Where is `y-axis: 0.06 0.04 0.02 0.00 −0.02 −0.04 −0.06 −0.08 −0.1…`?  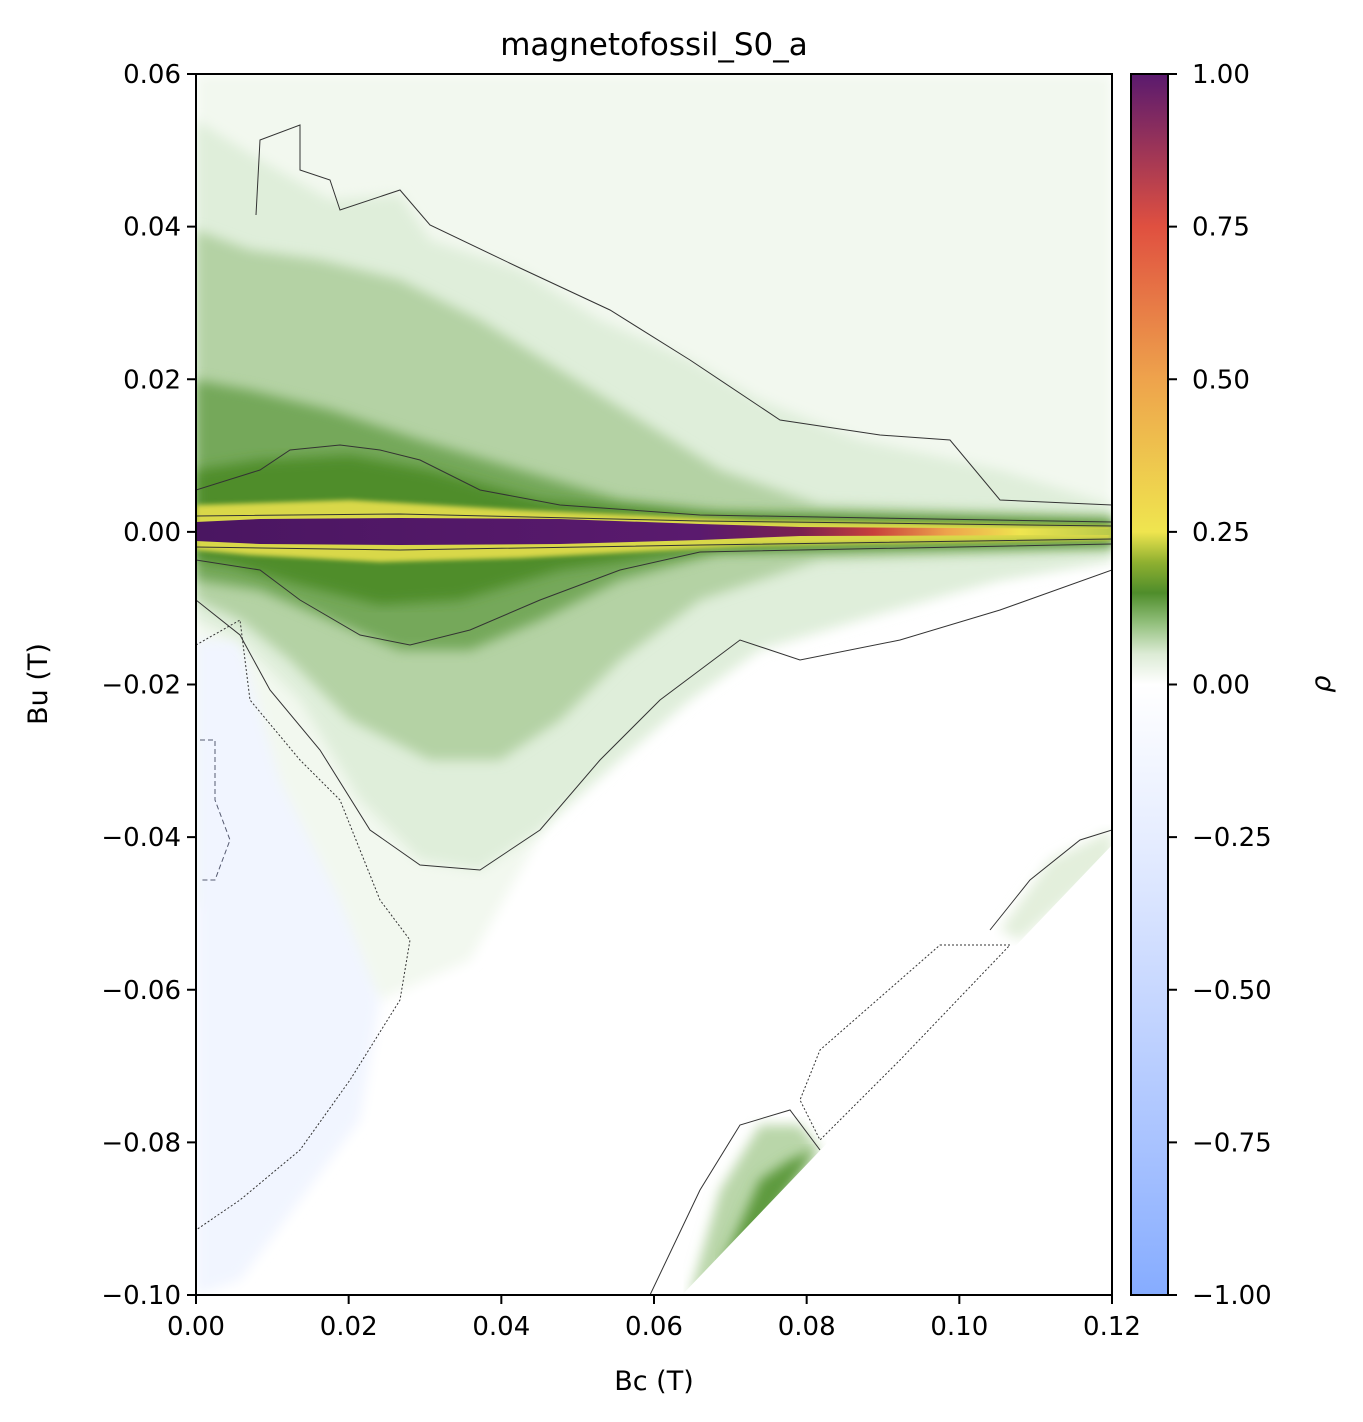
y-axis: 0.06 0.04 0.02 0.00 −0.02 −0.04 −0.06 −0.08 −0.1… is located at coordinates (148, 685).